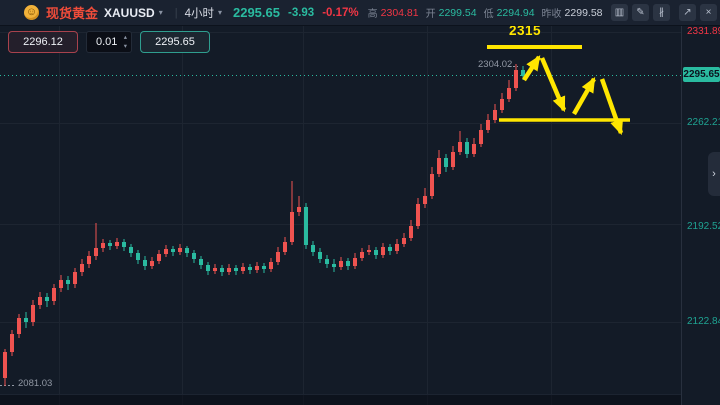 The height and width of the screenshot is (405, 720). Describe the element at coordinates (31, 12) in the screenshot. I see `gold-coin-icon: ☺` at that location.